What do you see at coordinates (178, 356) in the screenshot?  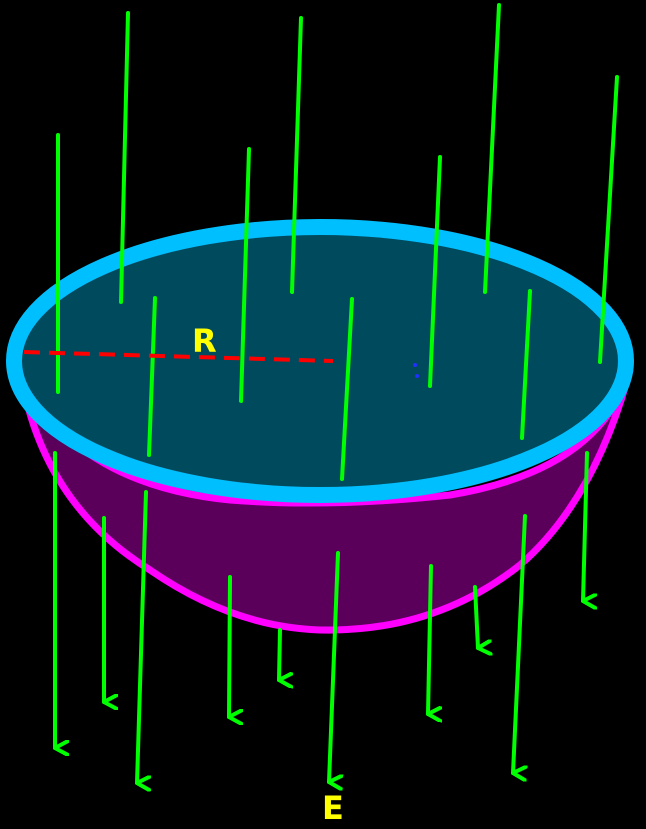 I see `radius-line` at bounding box center [178, 356].